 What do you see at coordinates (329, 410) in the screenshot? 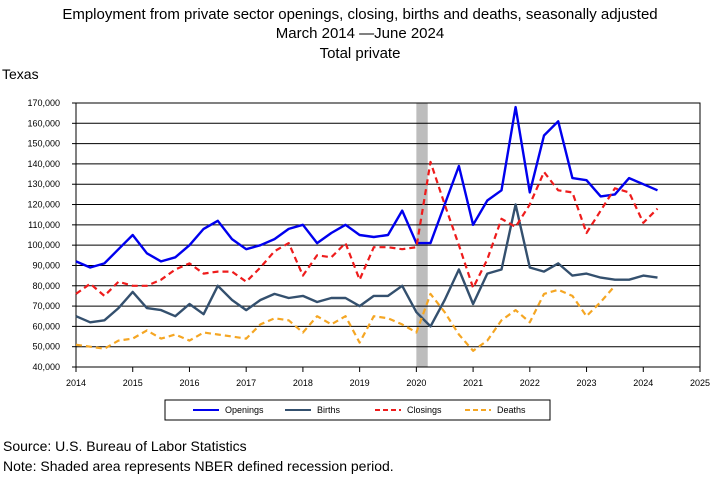
I see `legend-label-births: Births` at bounding box center [329, 410].